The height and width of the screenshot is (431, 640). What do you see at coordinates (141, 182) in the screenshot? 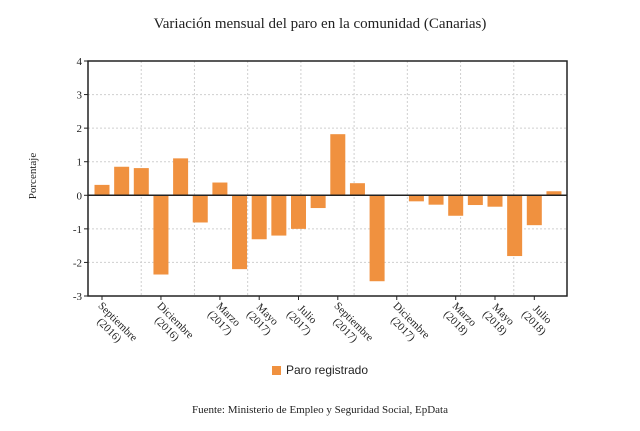
I see `bar-nov-2016` at bounding box center [141, 182].